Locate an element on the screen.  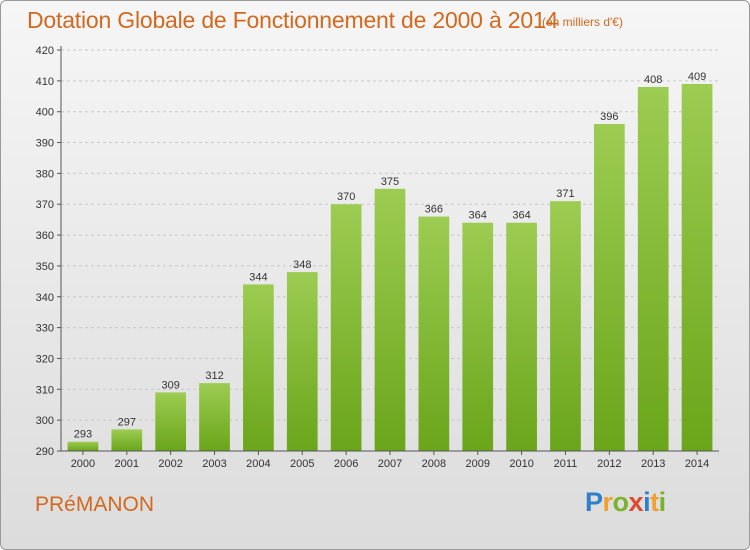
x-tick-label: 2006 is located at coordinates (346, 464).